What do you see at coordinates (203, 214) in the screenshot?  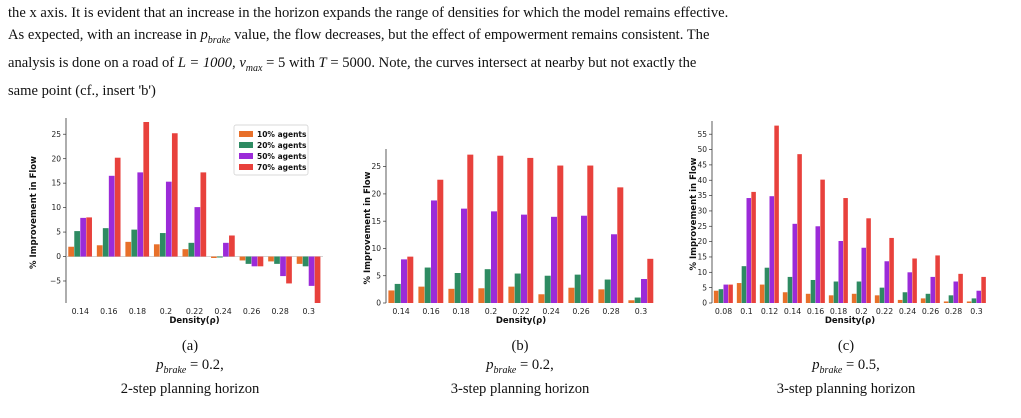 I see `bar-70-agents-0.22` at bounding box center [203, 214].